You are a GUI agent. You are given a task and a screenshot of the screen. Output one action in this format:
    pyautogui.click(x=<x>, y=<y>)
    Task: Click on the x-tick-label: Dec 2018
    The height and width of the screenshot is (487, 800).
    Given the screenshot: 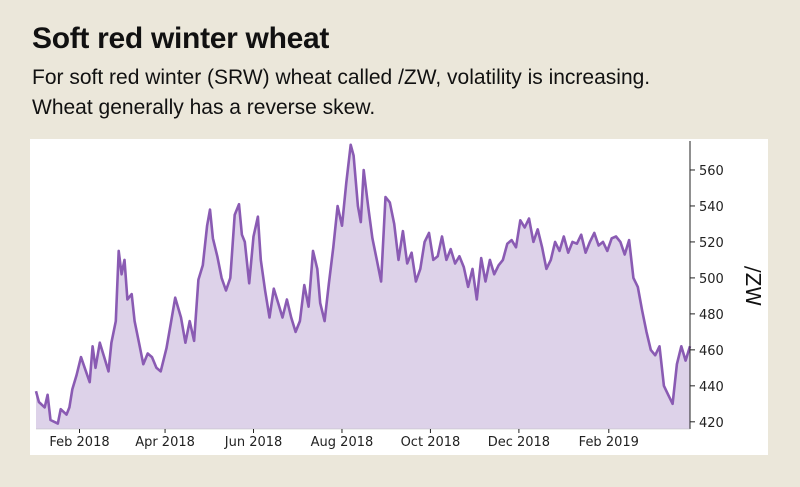 What is the action you would take?
    pyautogui.click(x=519, y=442)
    